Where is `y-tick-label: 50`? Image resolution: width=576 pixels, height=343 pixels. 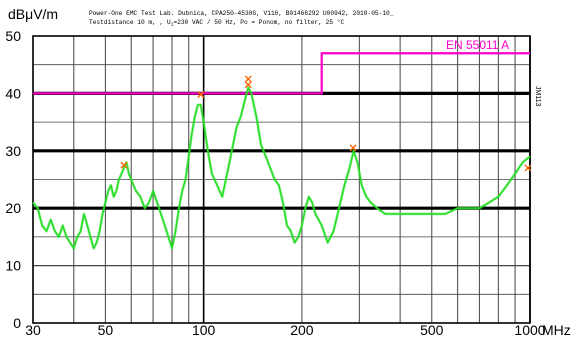 y-tick-label: 50 is located at coordinates (13, 36).